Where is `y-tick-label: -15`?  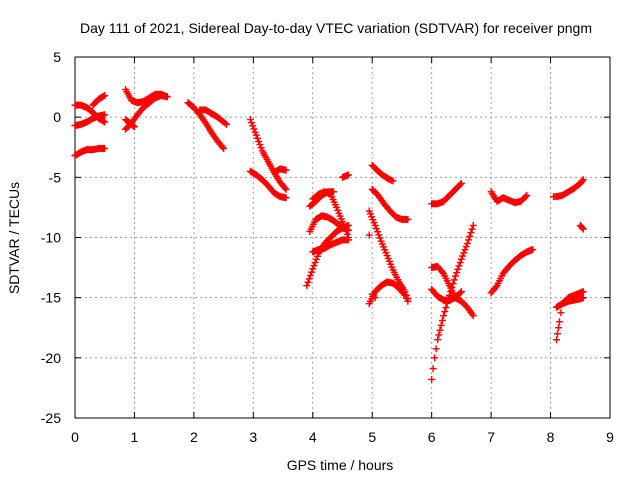
y-tick-label: -15 is located at coordinates (51, 298).